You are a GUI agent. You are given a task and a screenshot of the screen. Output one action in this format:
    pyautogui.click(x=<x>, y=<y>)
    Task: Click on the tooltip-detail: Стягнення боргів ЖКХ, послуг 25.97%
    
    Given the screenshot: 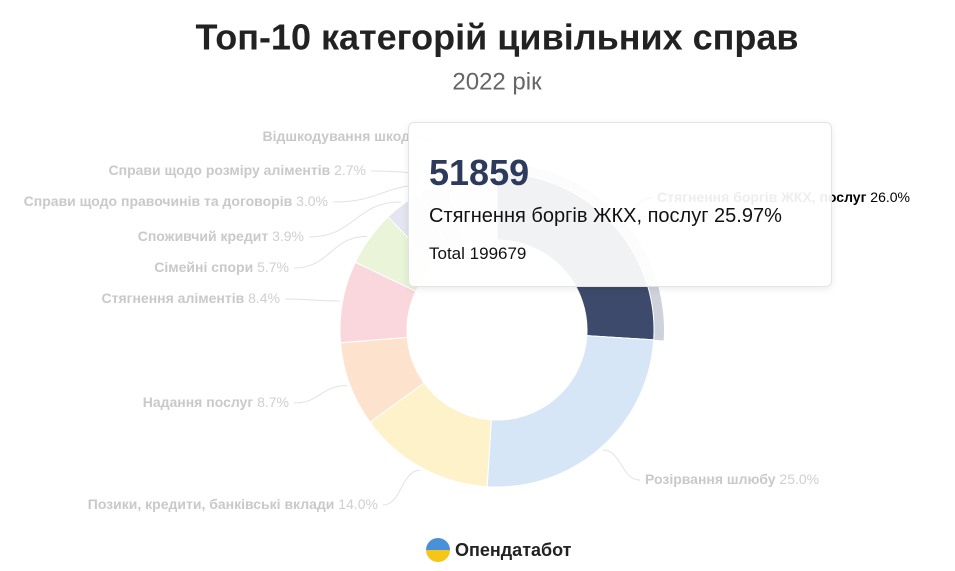 What is the action you would take?
    pyautogui.click(x=605, y=216)
    